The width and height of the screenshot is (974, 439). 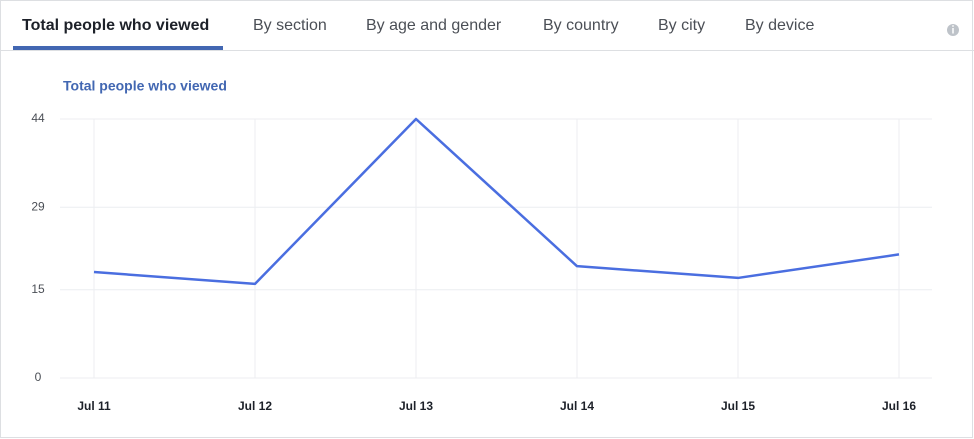 What do you see at coordinates (577, 406) in the screenshot?
I see `x-tick-label: Jul 14` at bounding box center [577, 406].